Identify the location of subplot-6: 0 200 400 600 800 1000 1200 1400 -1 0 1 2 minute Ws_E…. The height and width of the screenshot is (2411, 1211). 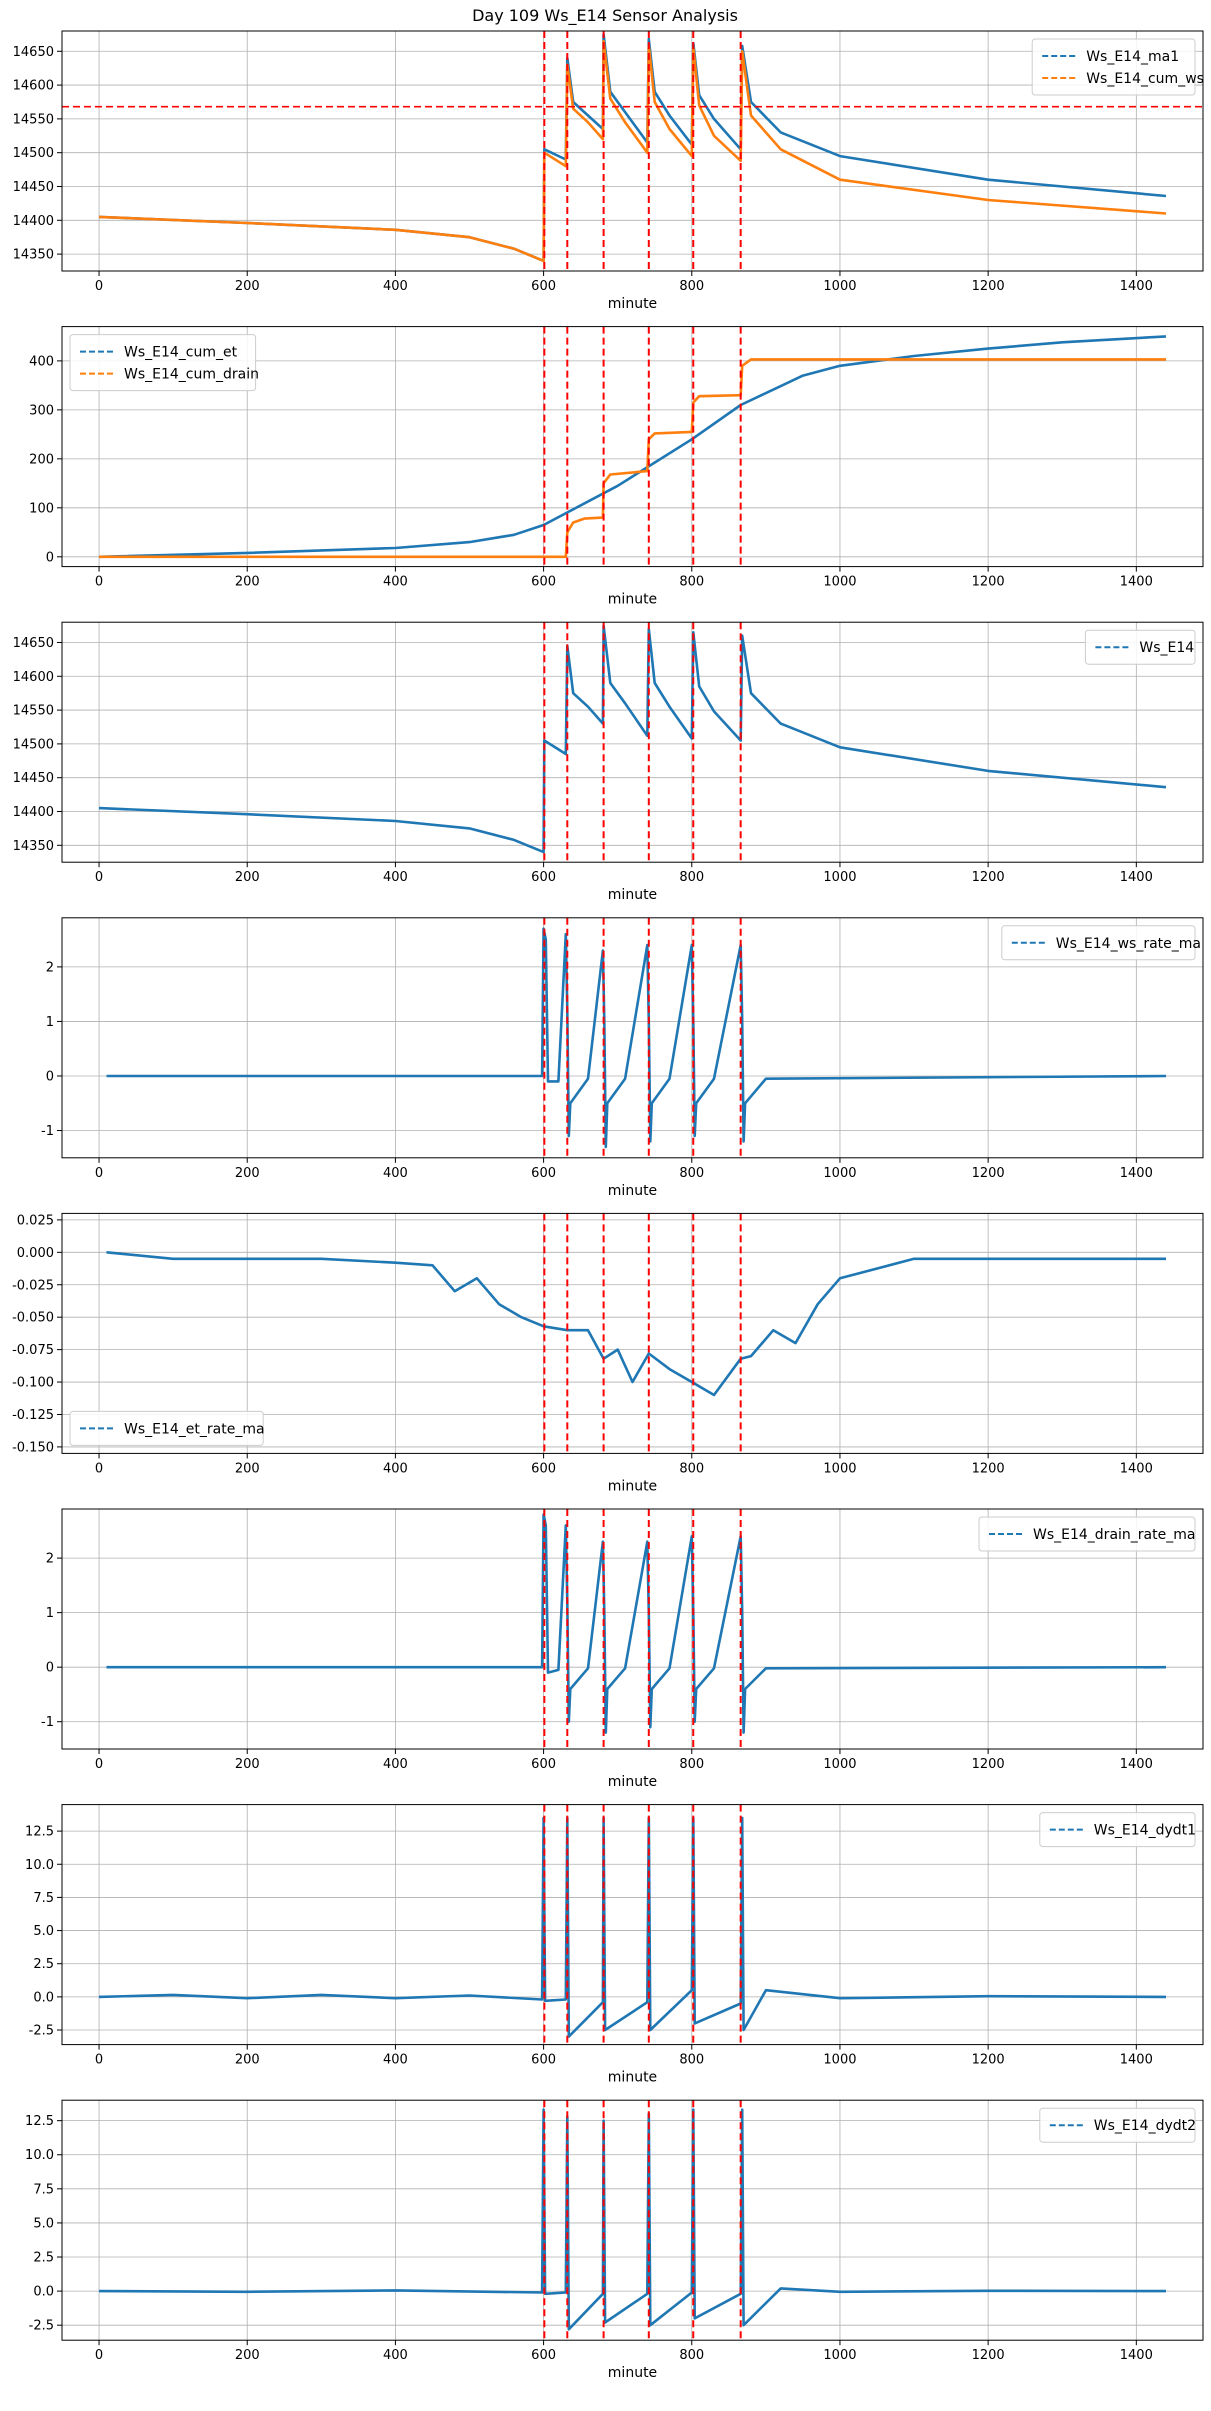
(622, 1649).